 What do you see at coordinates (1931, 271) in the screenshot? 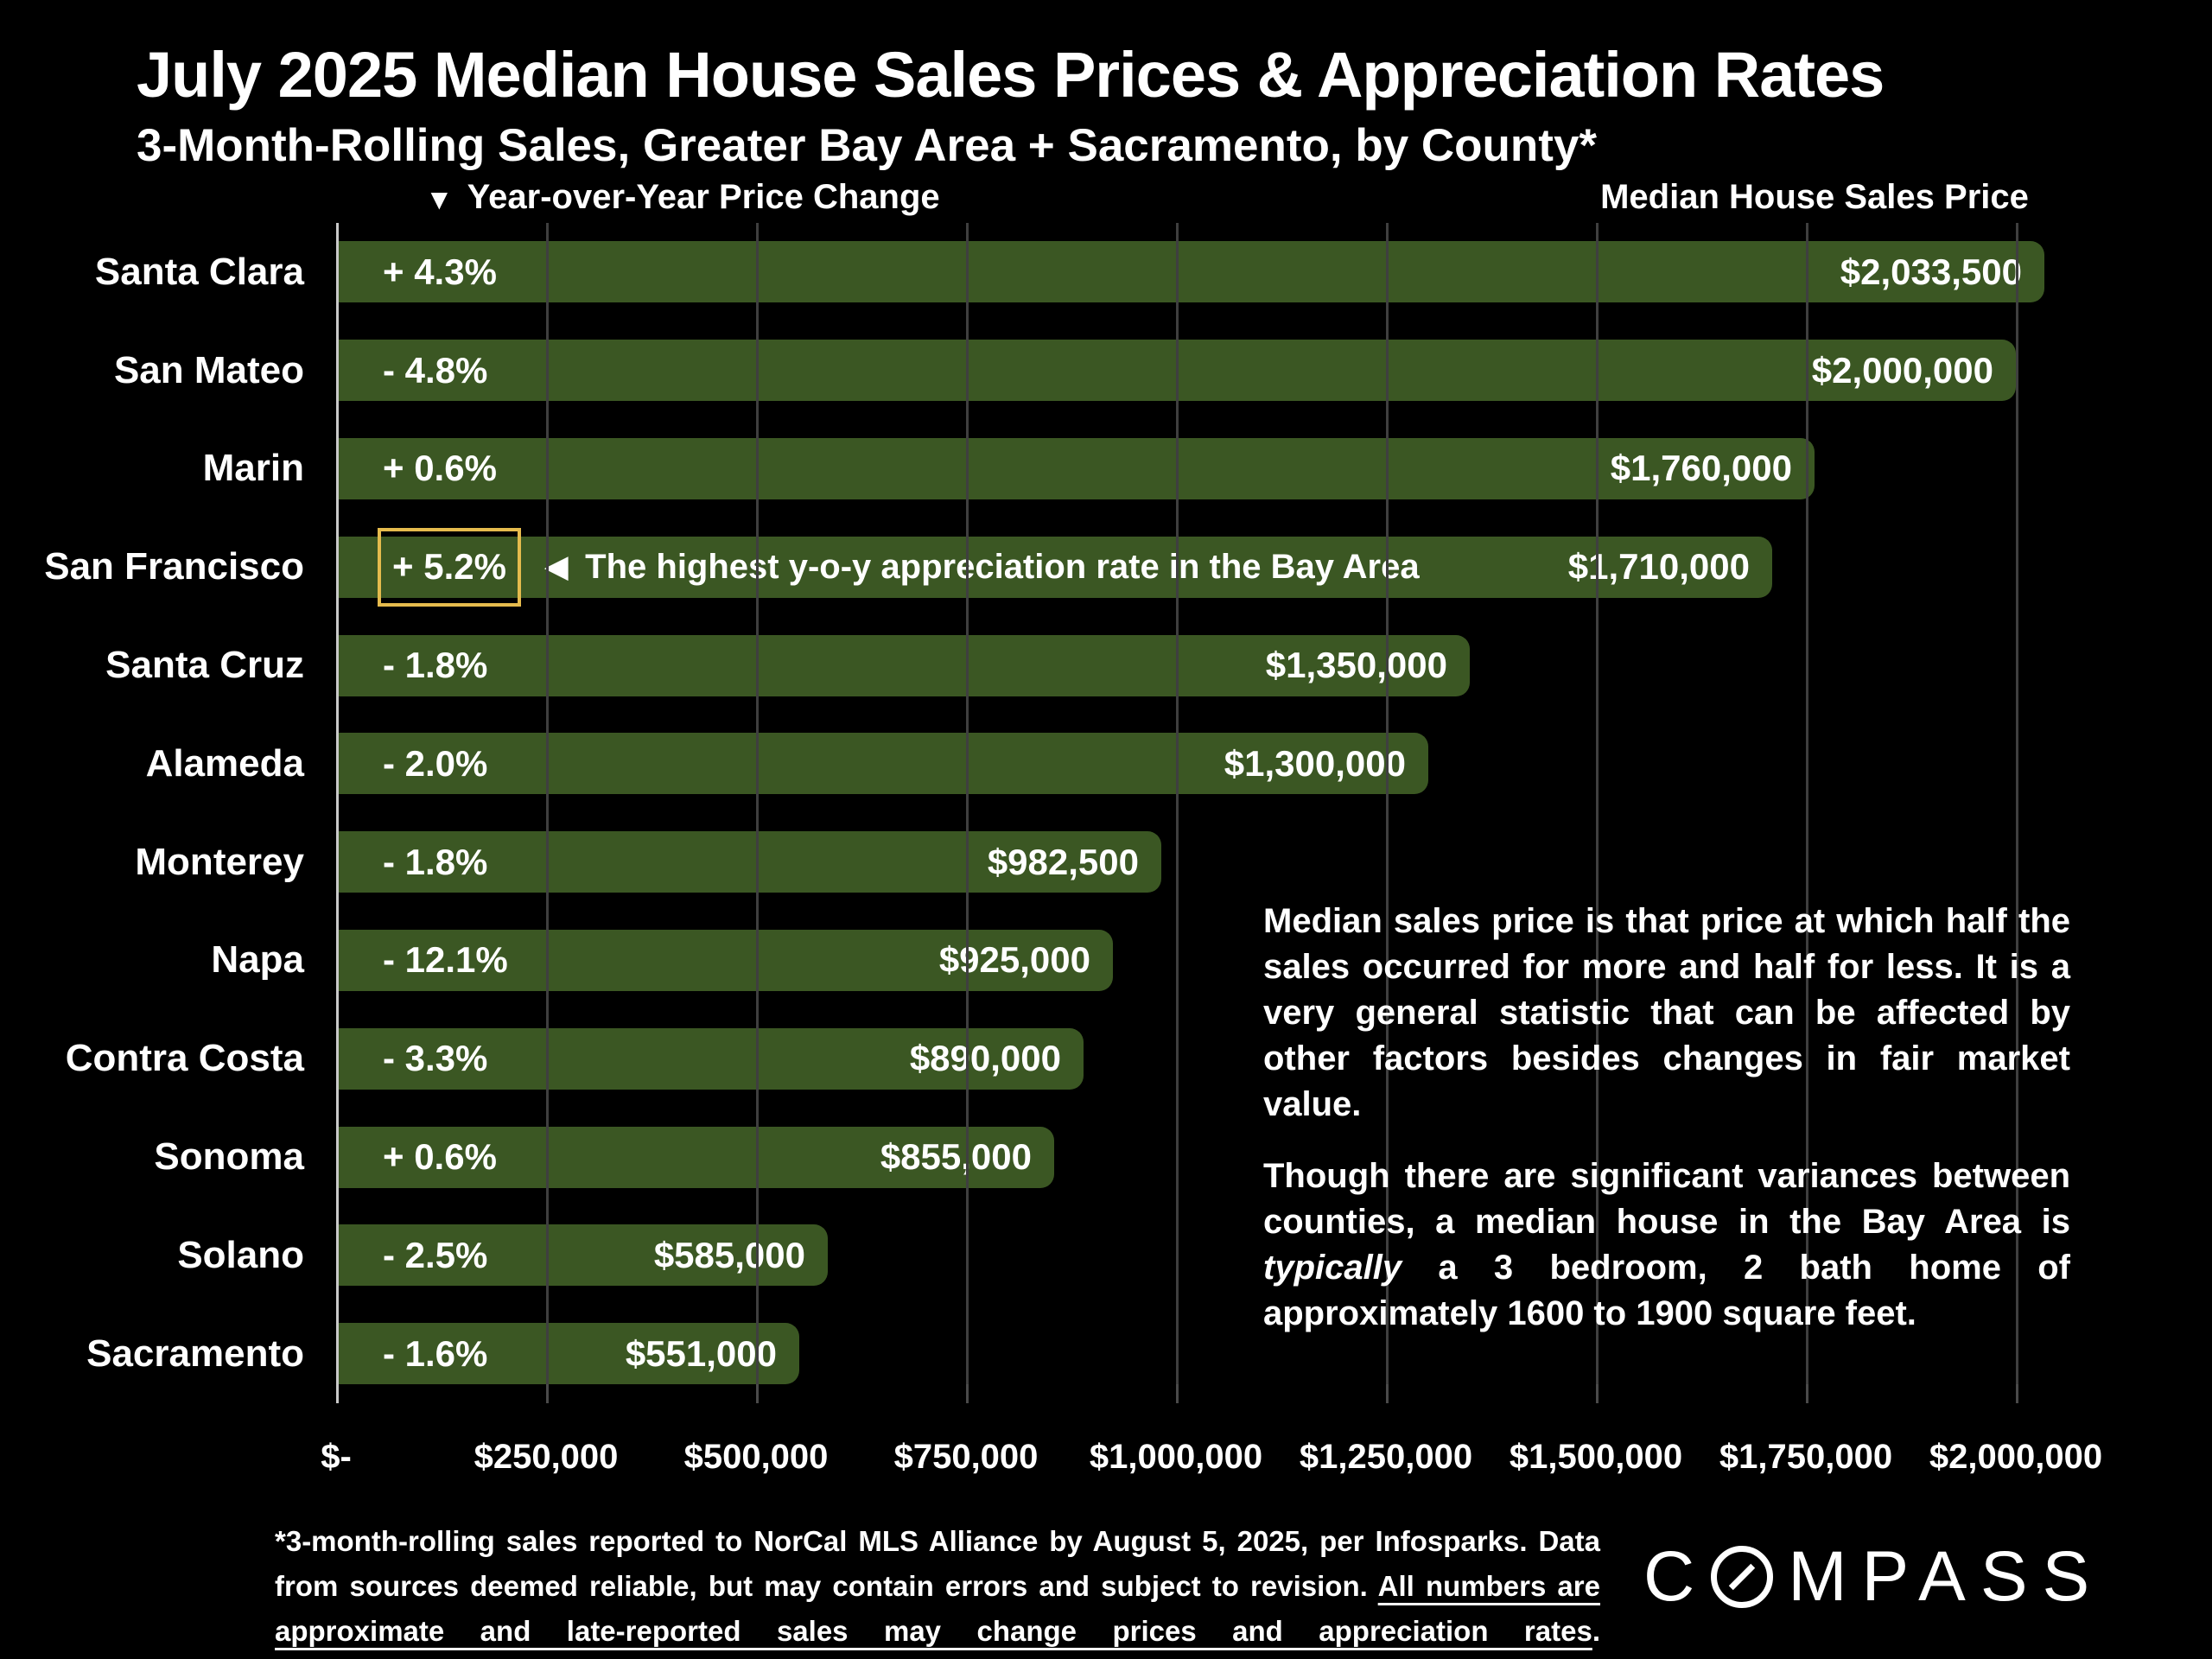
I see `median-price-label: $2,033,500` at bounding box center [1931, 271].